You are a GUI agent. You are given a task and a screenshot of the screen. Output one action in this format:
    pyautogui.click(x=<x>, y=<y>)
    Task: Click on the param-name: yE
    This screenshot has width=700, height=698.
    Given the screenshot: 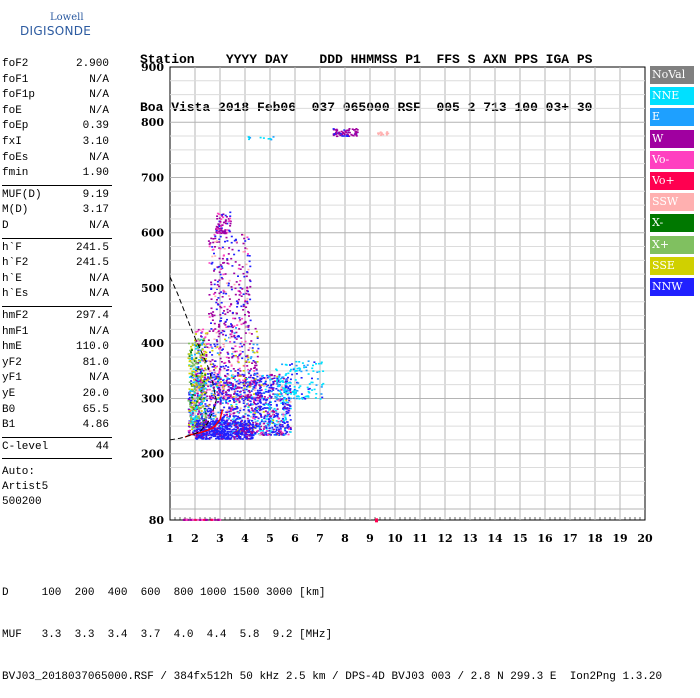 What is the action you would take?
    pyautogui.click(x=9, y=394)
    